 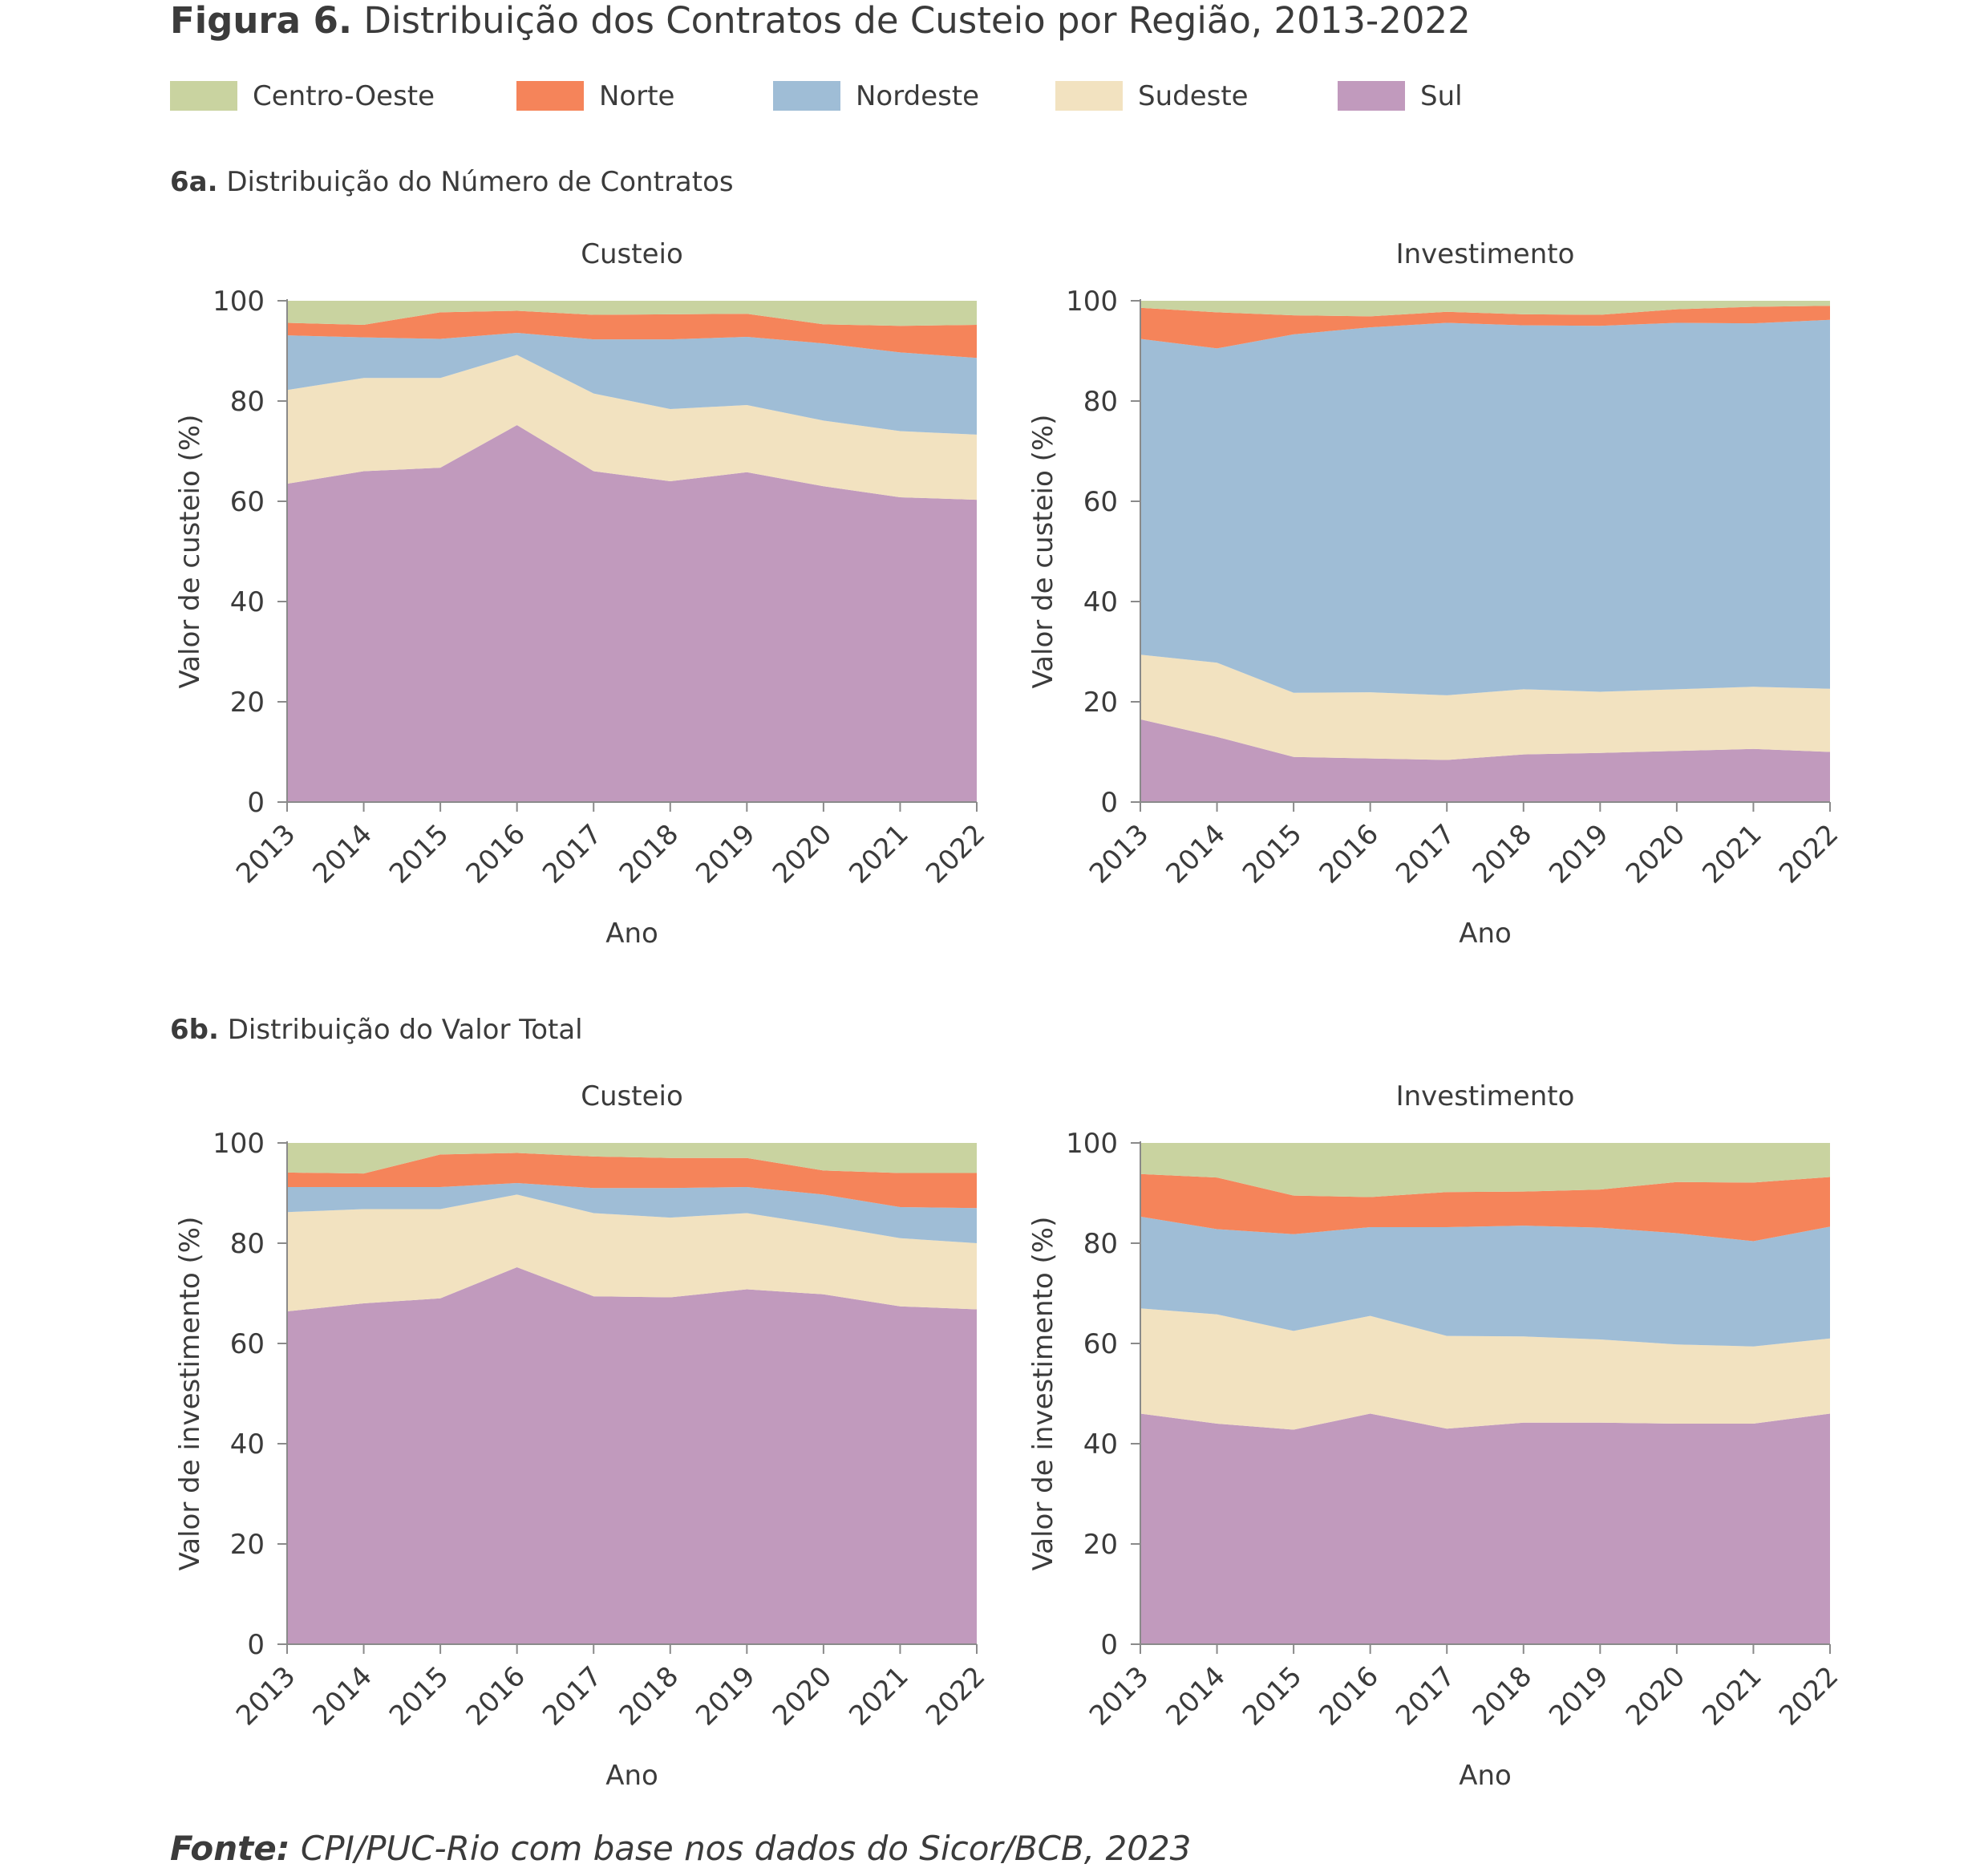 I want to click on y-axis-label: Valor de custeio (%), so click(x=190, y=552).